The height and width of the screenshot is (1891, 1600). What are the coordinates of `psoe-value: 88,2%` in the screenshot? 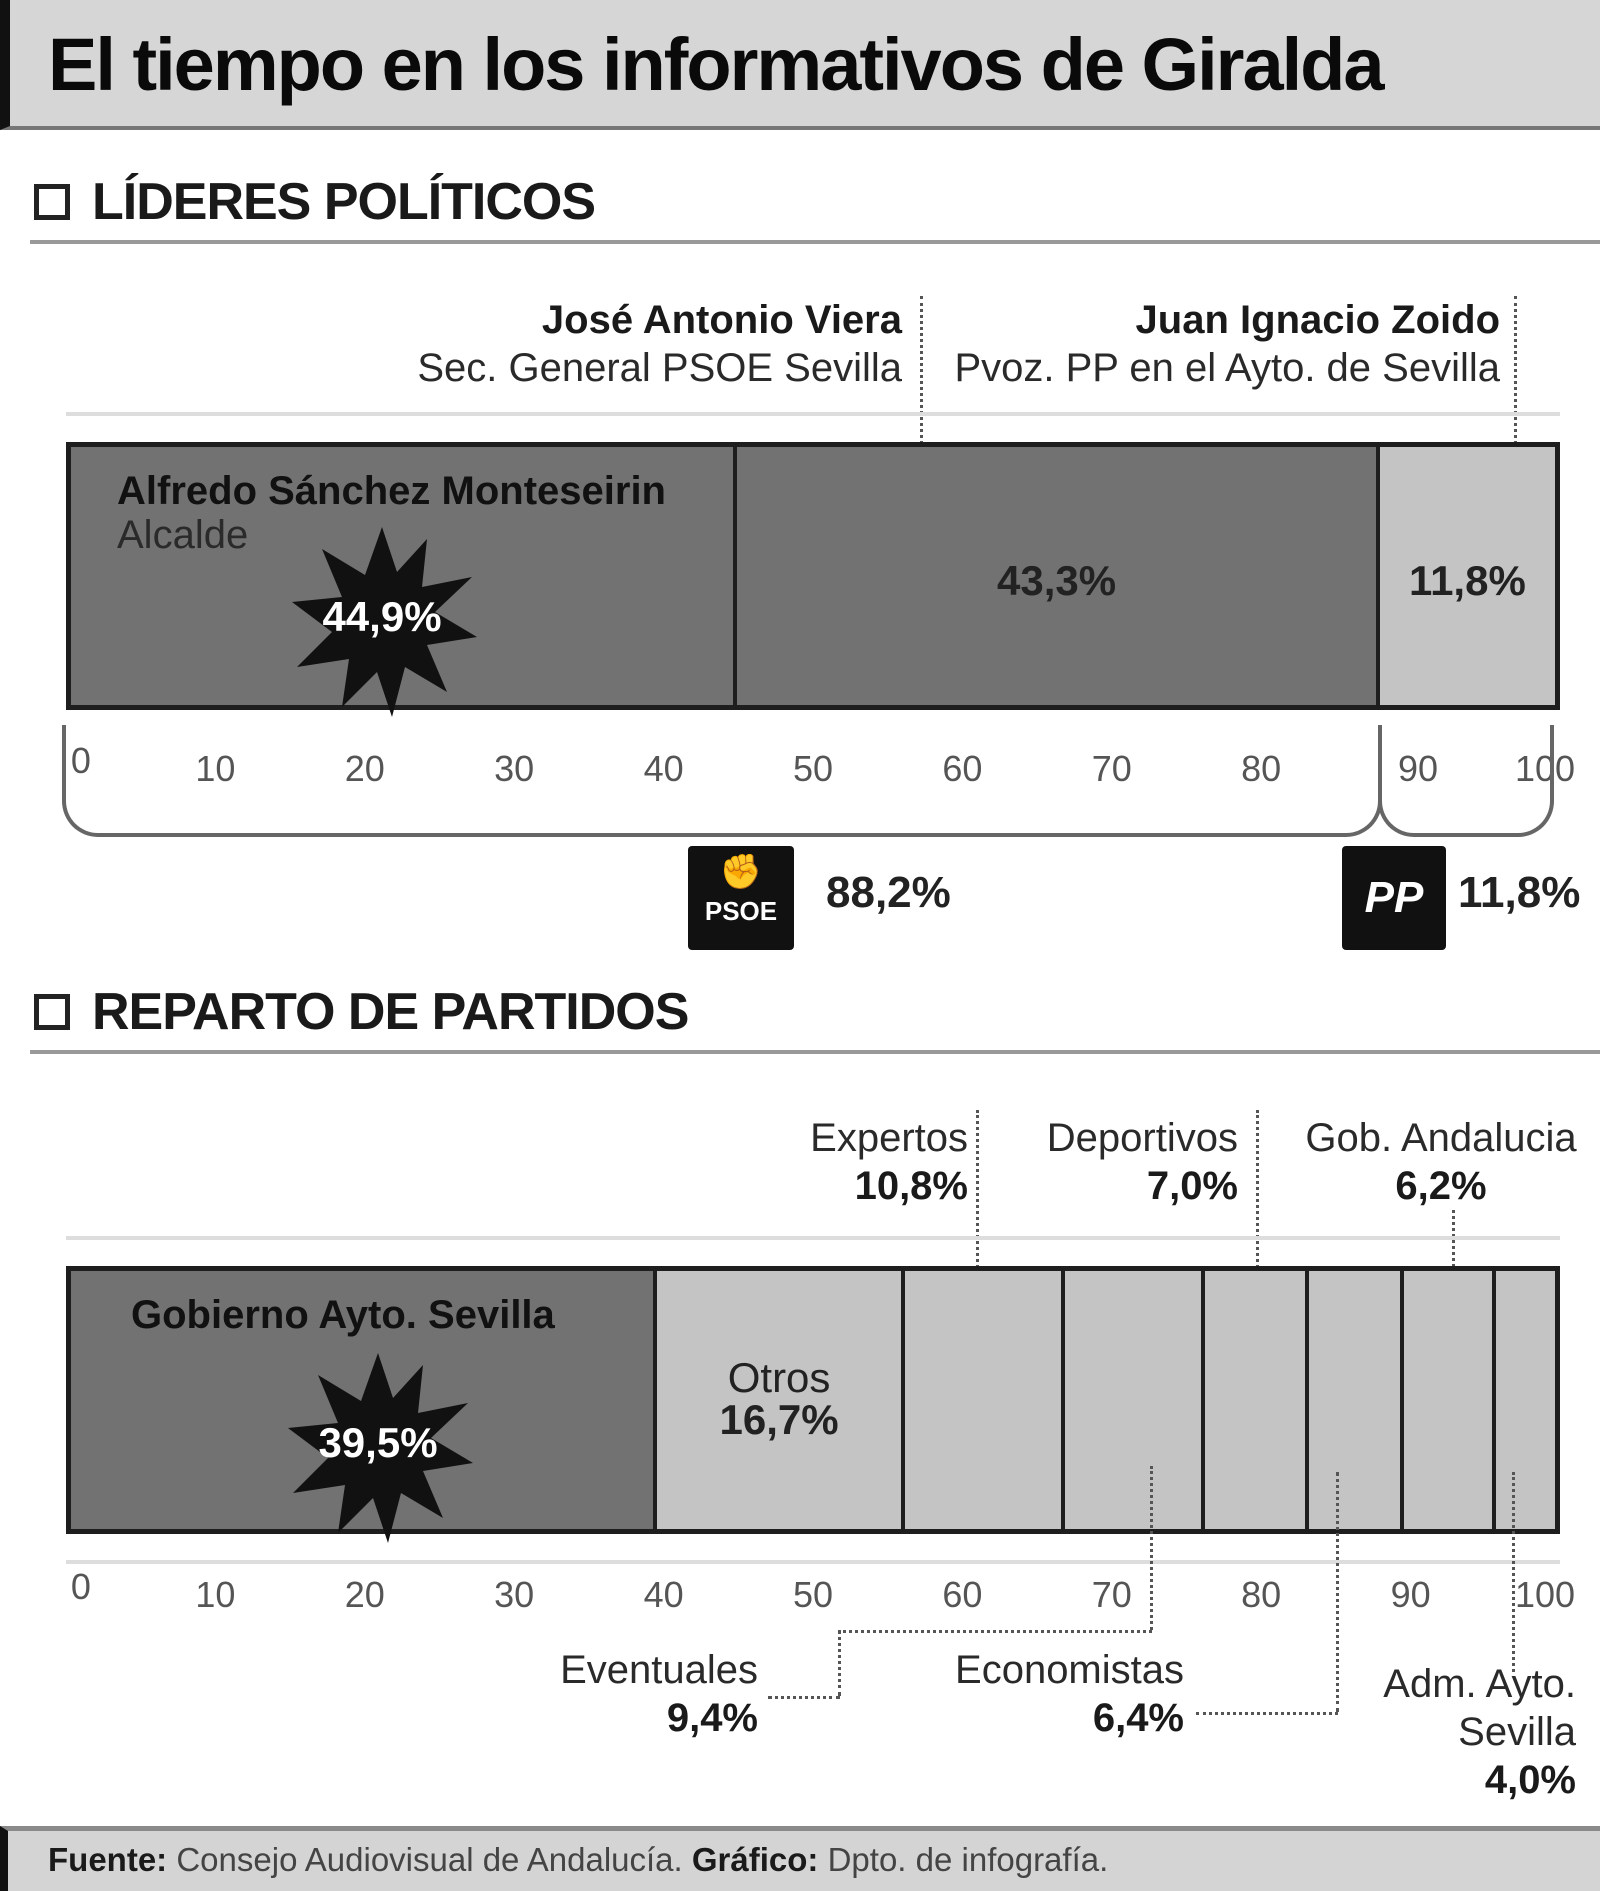 It's located at (888, 892).